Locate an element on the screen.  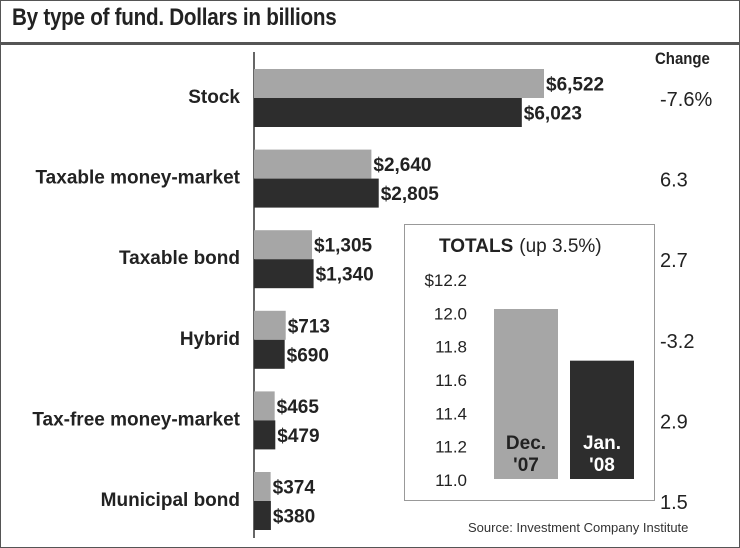
totals-bar-label: Dec. '07 is located at coordinates (526, 454).